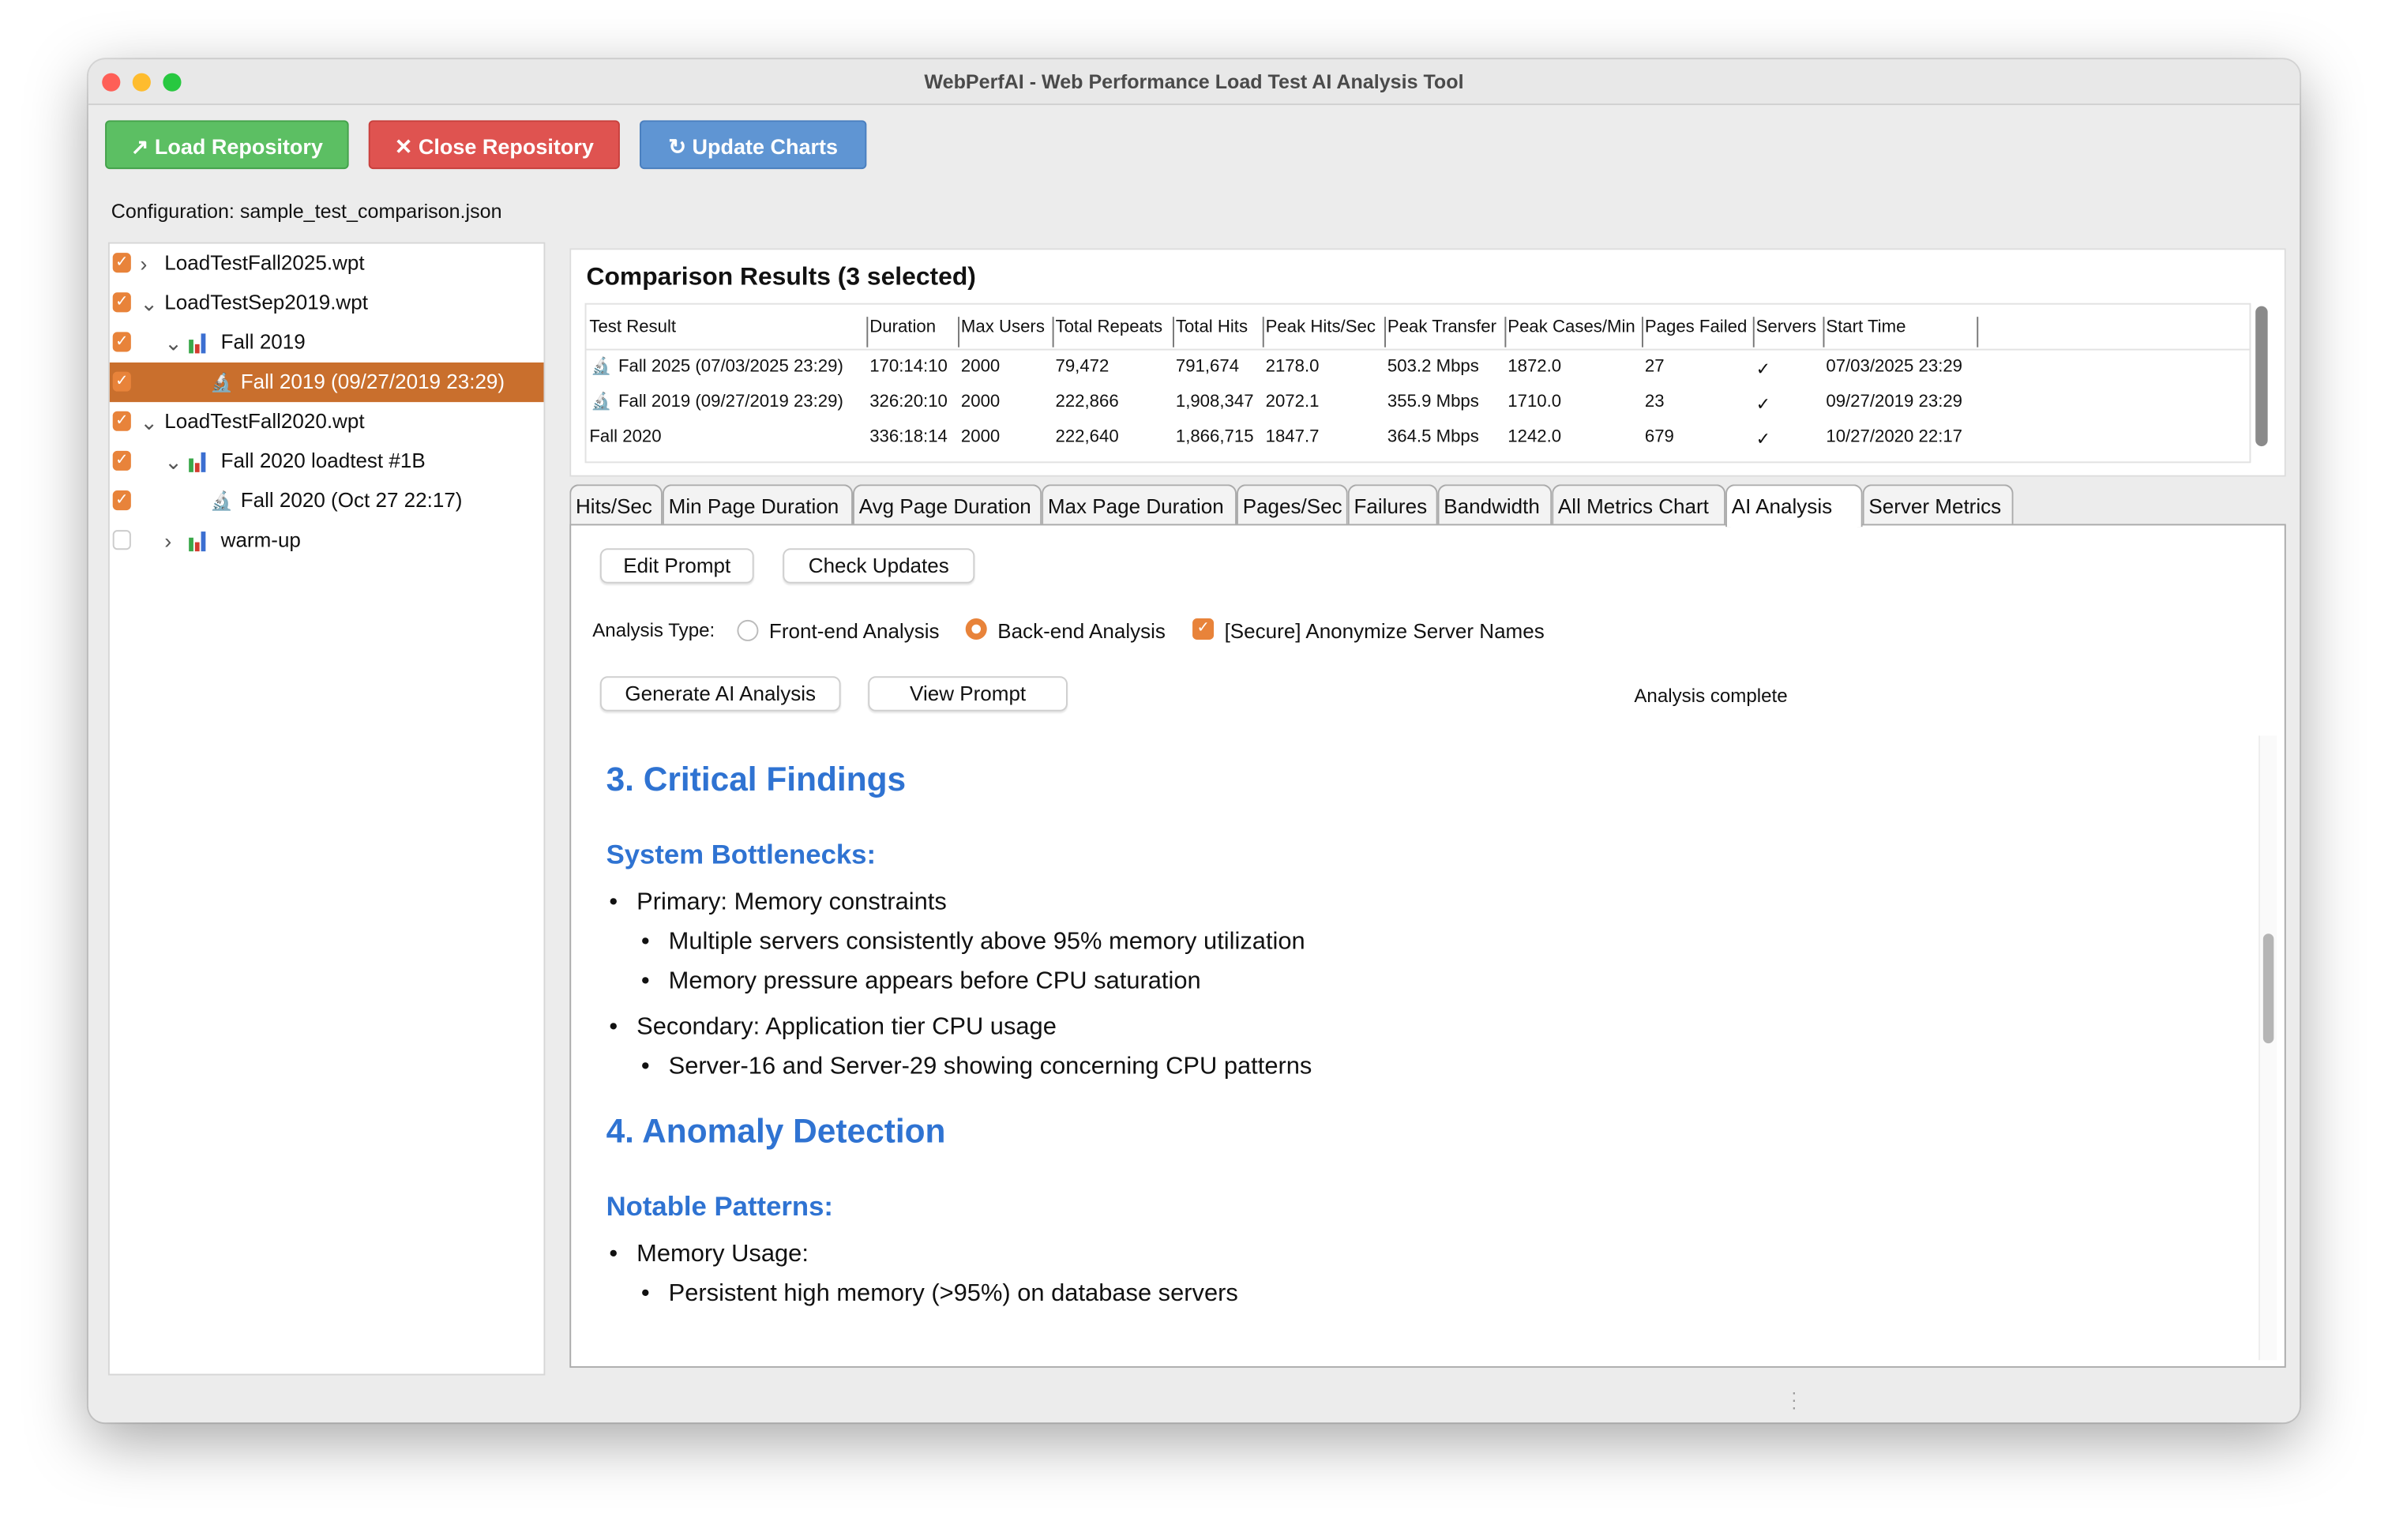  What do you see at coordinates (1442, 327) in the screenshot?
I see `column-header: Peak Transfer` at bounding box center [1442, 327].